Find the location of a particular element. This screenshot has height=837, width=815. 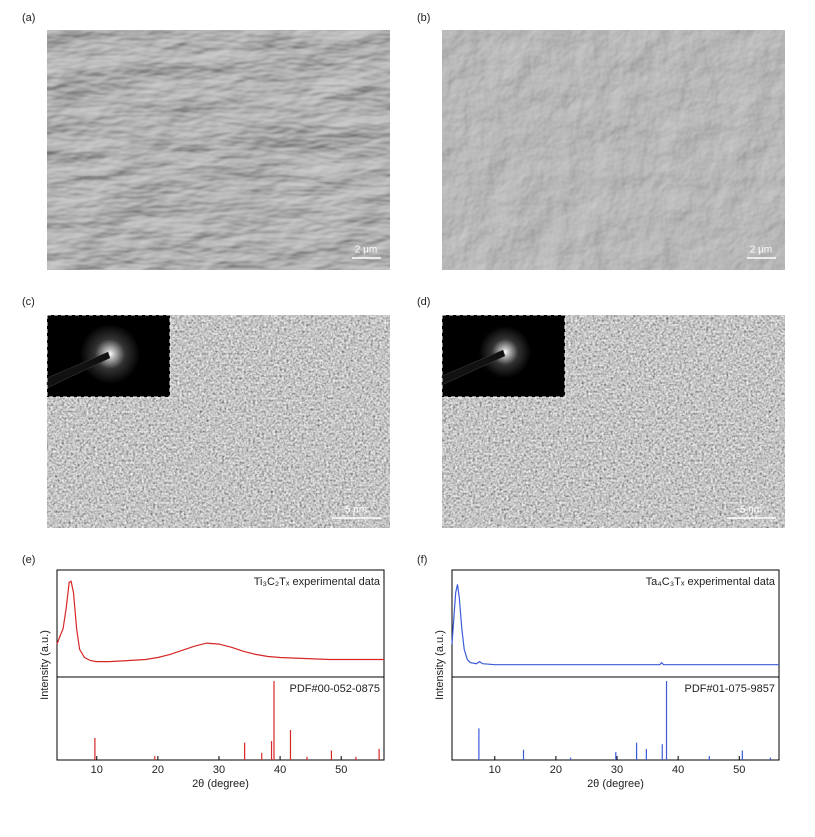

panel-label: (b) is located at coordinates (423, 18).